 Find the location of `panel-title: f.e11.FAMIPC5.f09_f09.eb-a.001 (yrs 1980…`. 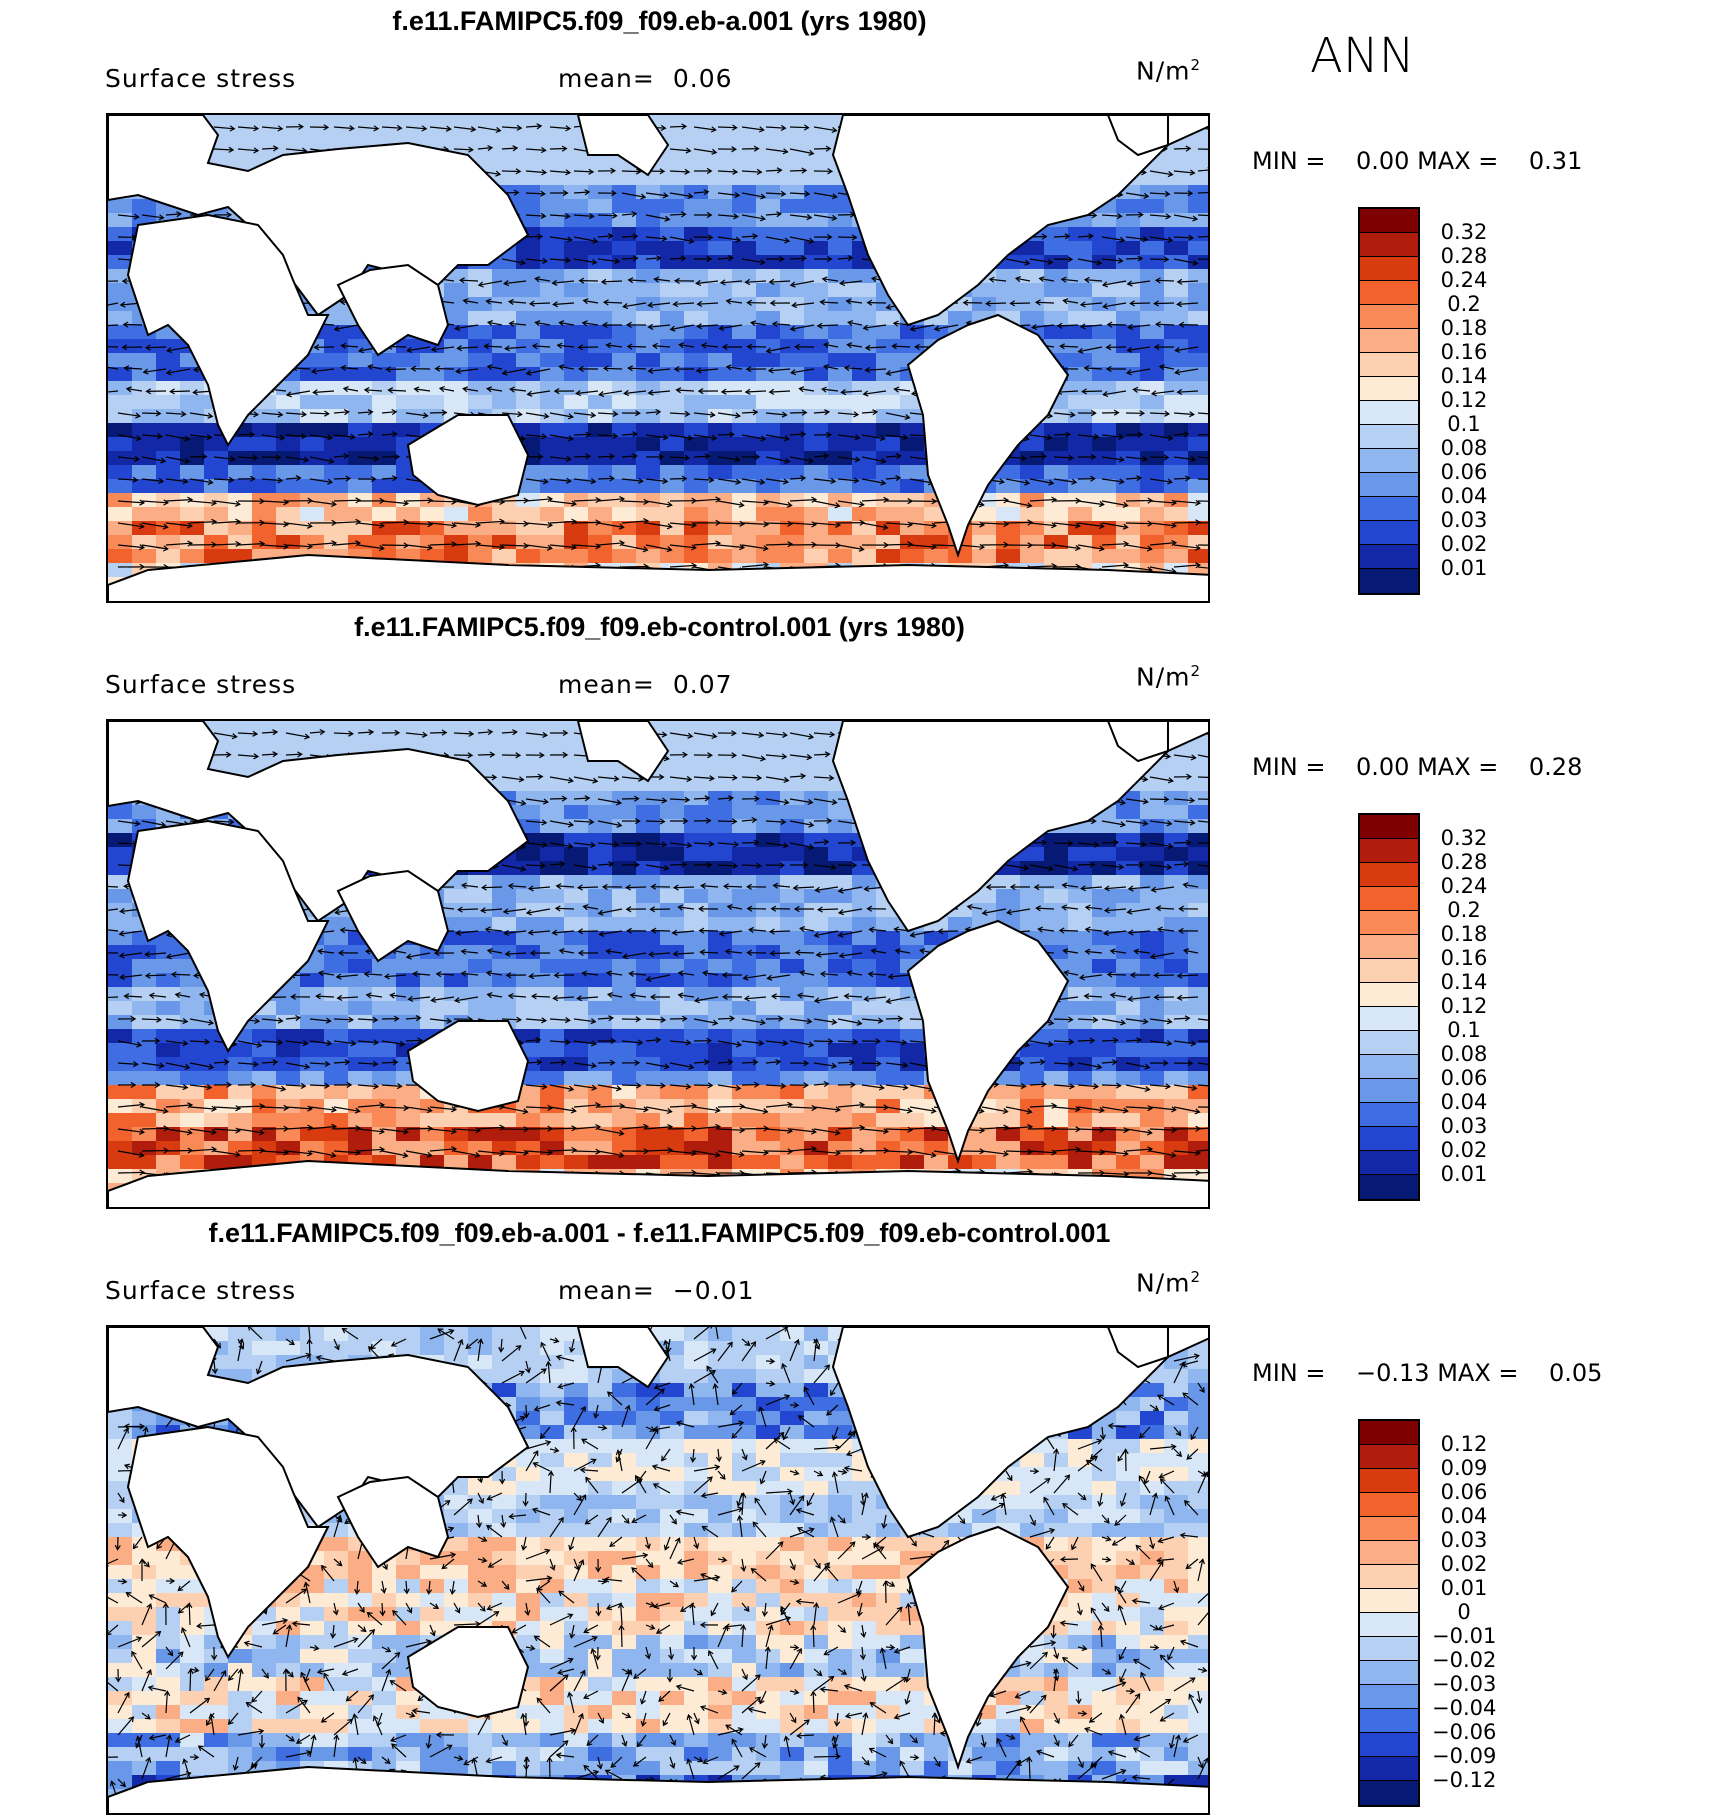

panel-title: f.e11.FAMIPC5.f09_f09.eb-a.001 (yrs 1980… is located at coordinates (659, 21).